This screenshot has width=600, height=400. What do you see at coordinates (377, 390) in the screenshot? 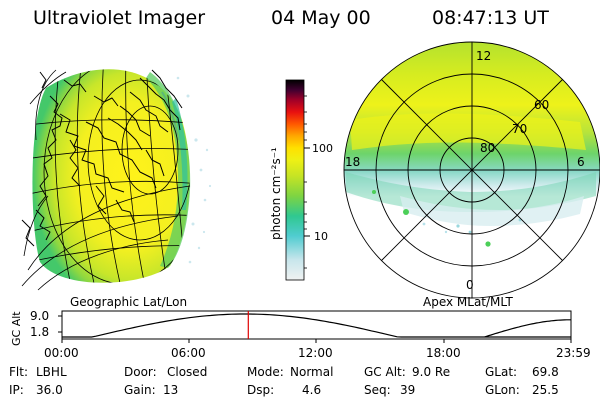
I see `status-seq-label: Seq:` at bounding box center [377, 390].